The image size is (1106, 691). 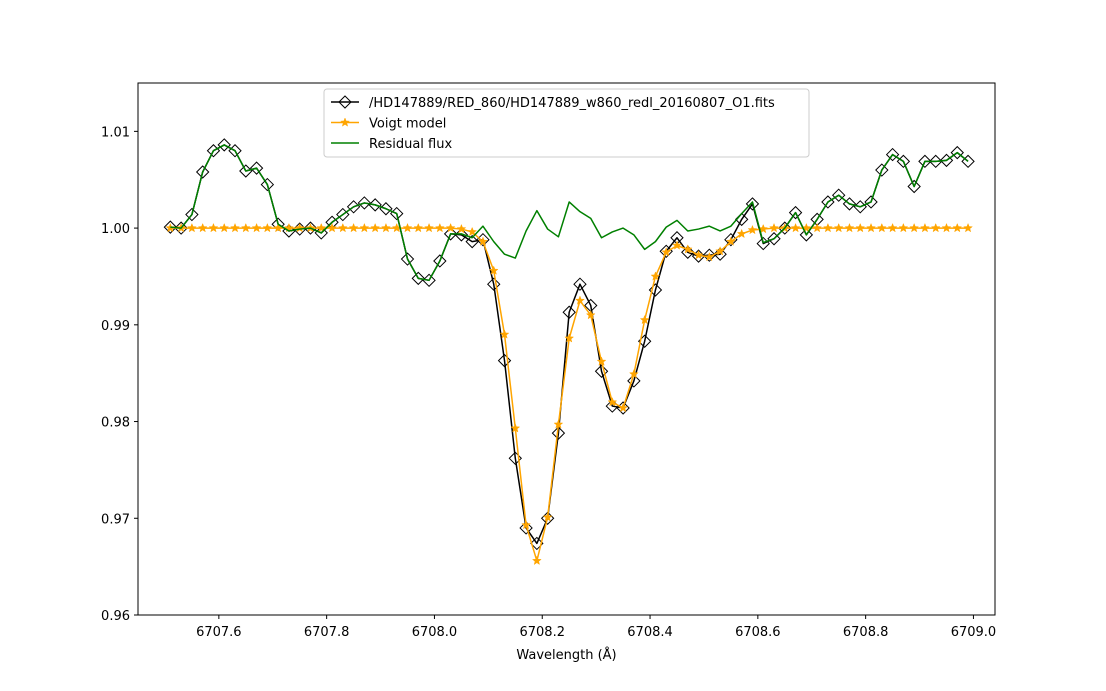 What do you see at coordinates (119, 374) in the screenshot?
I see `y-axis: 0.96 0.97 0.98 0.99 1.00 1.01` at bounding box center [119, 374].